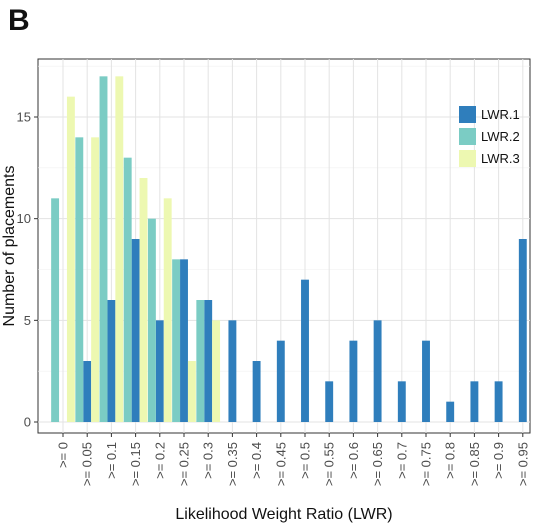  What do you see at coordinates (184, 464) in the screenshot?
I see `x-tick-label: >= 0.25` at bounding box center [184, 464].